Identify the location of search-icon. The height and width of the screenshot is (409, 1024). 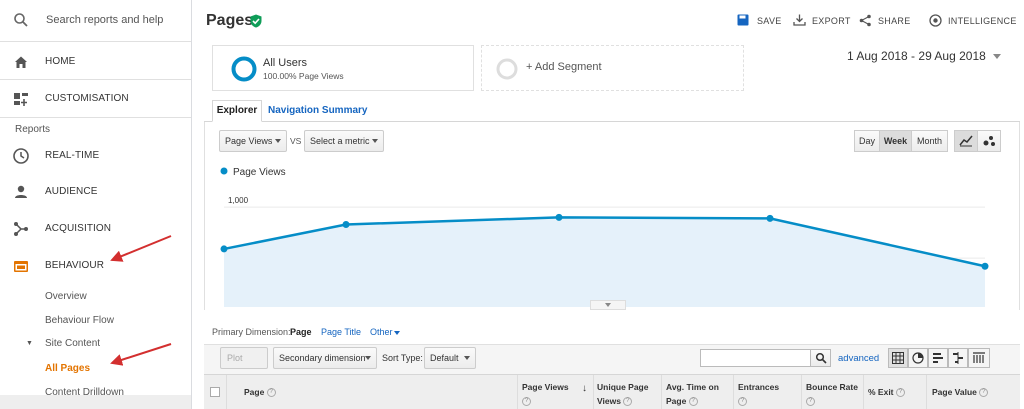
(21, 20).